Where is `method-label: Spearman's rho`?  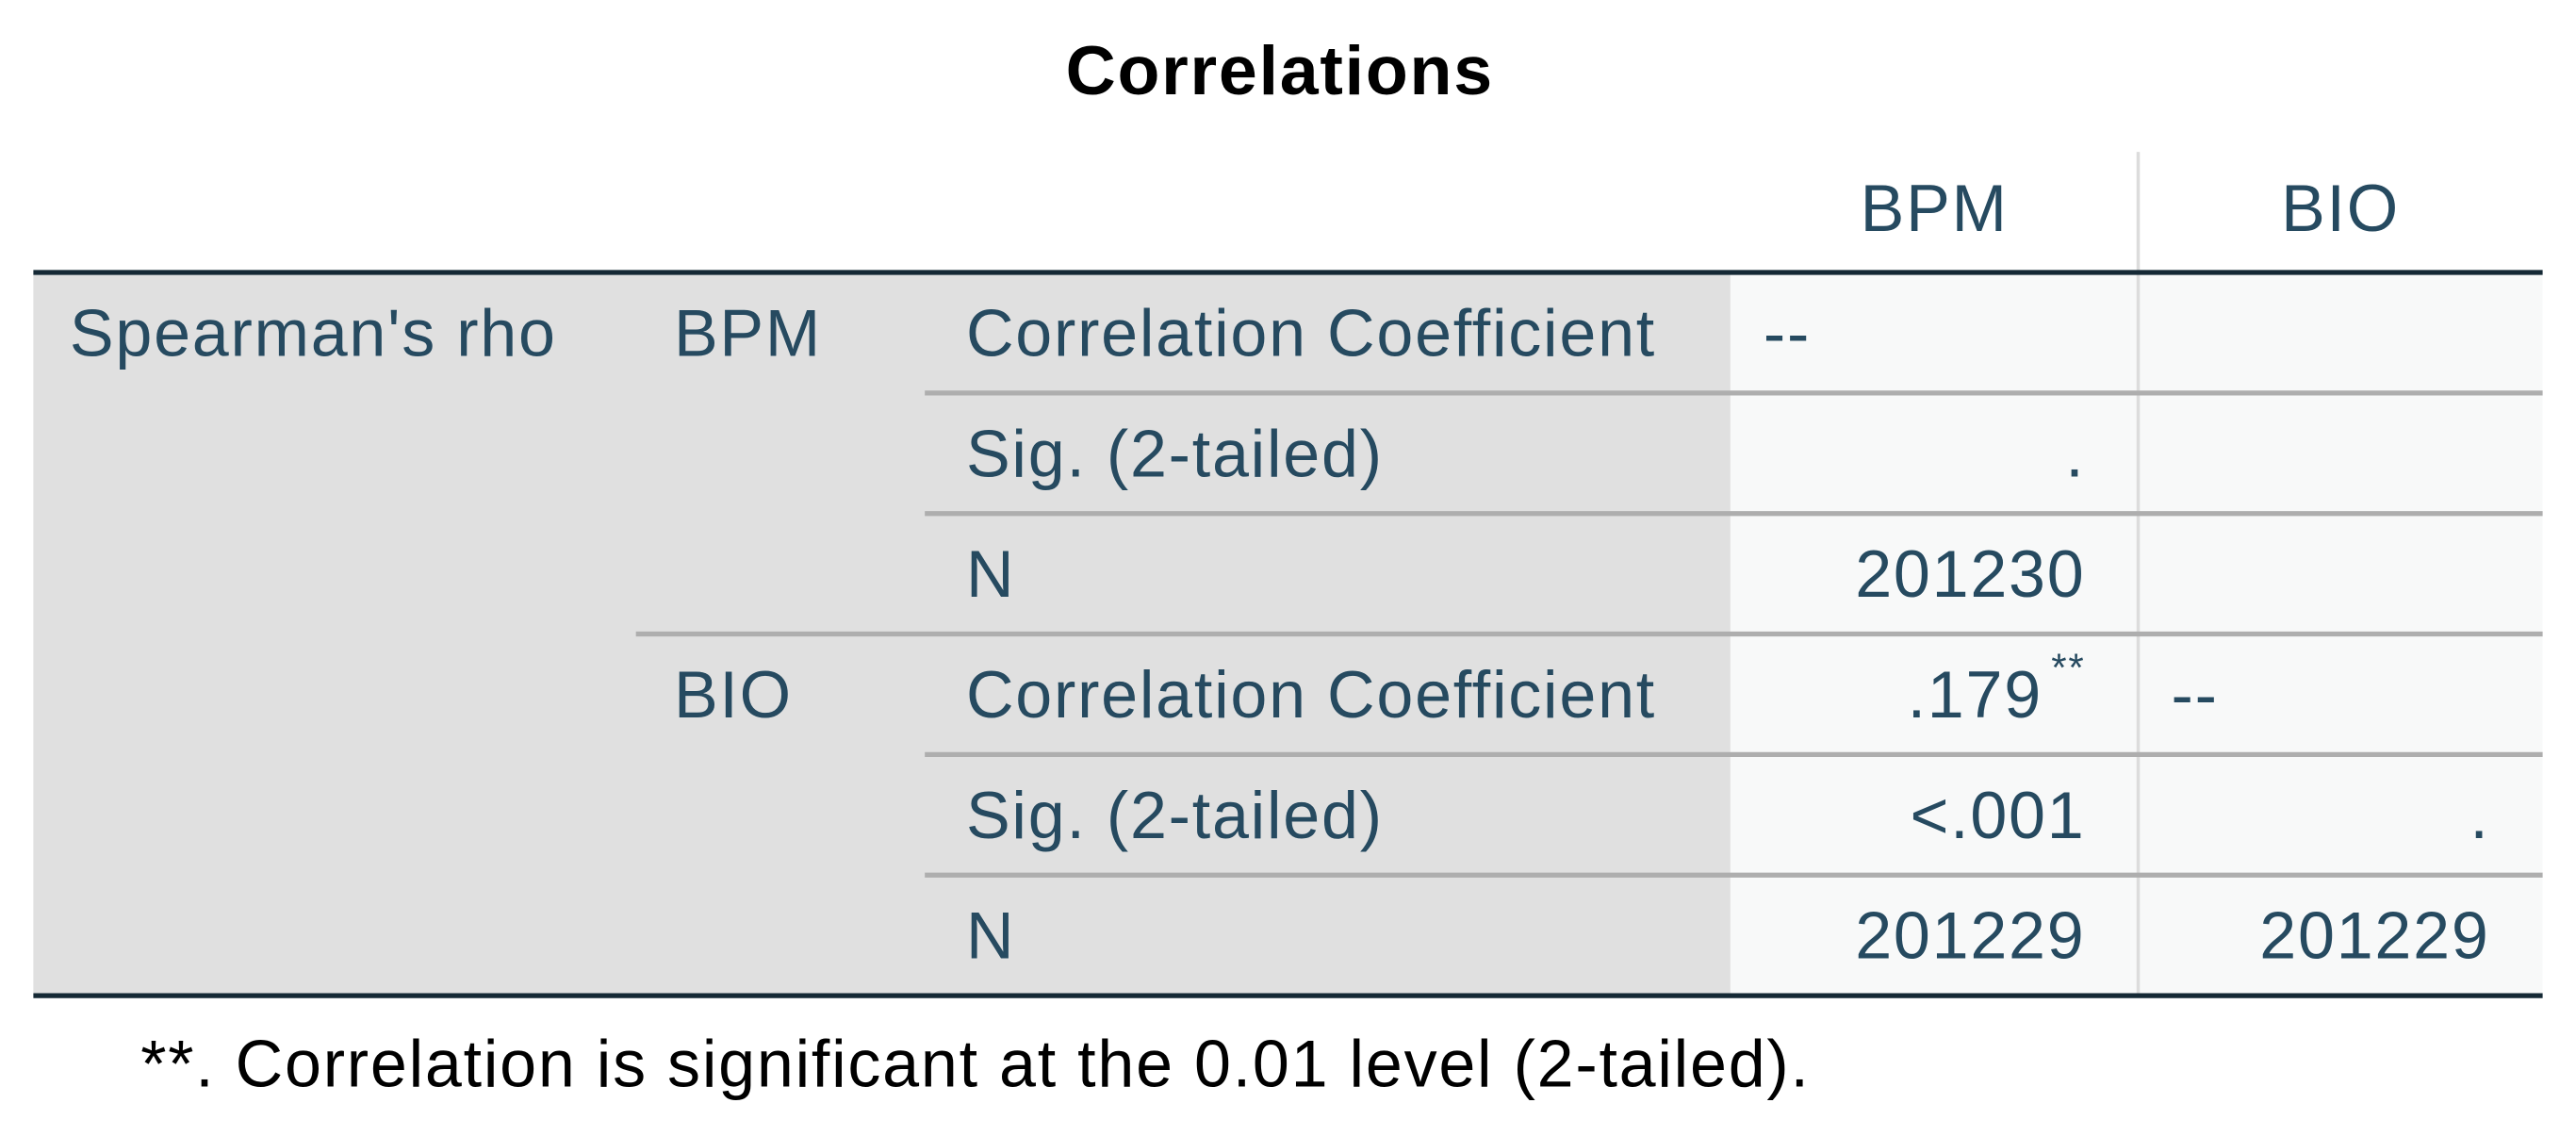 method-label: Spearman's rho is located at coordinates (313, 333).